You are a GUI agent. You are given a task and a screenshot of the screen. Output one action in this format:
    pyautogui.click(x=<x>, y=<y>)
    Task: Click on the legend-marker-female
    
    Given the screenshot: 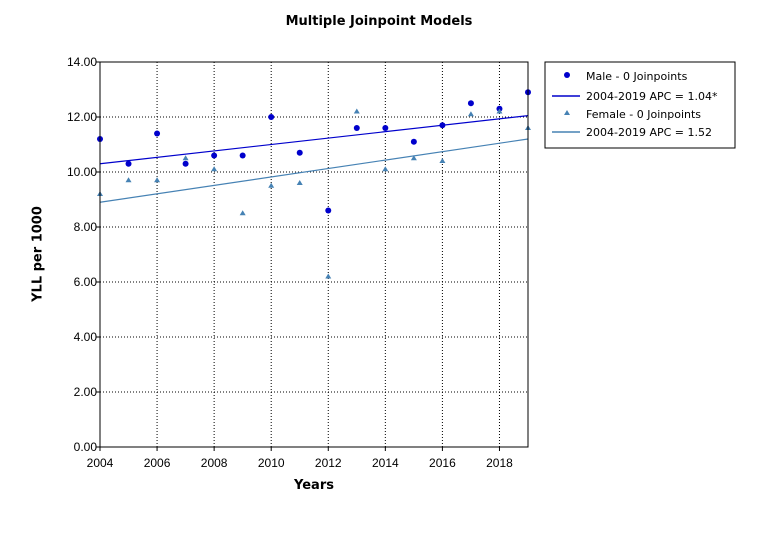 What is the action you would take?
    pyautogui.click(x=567, y=112)
    